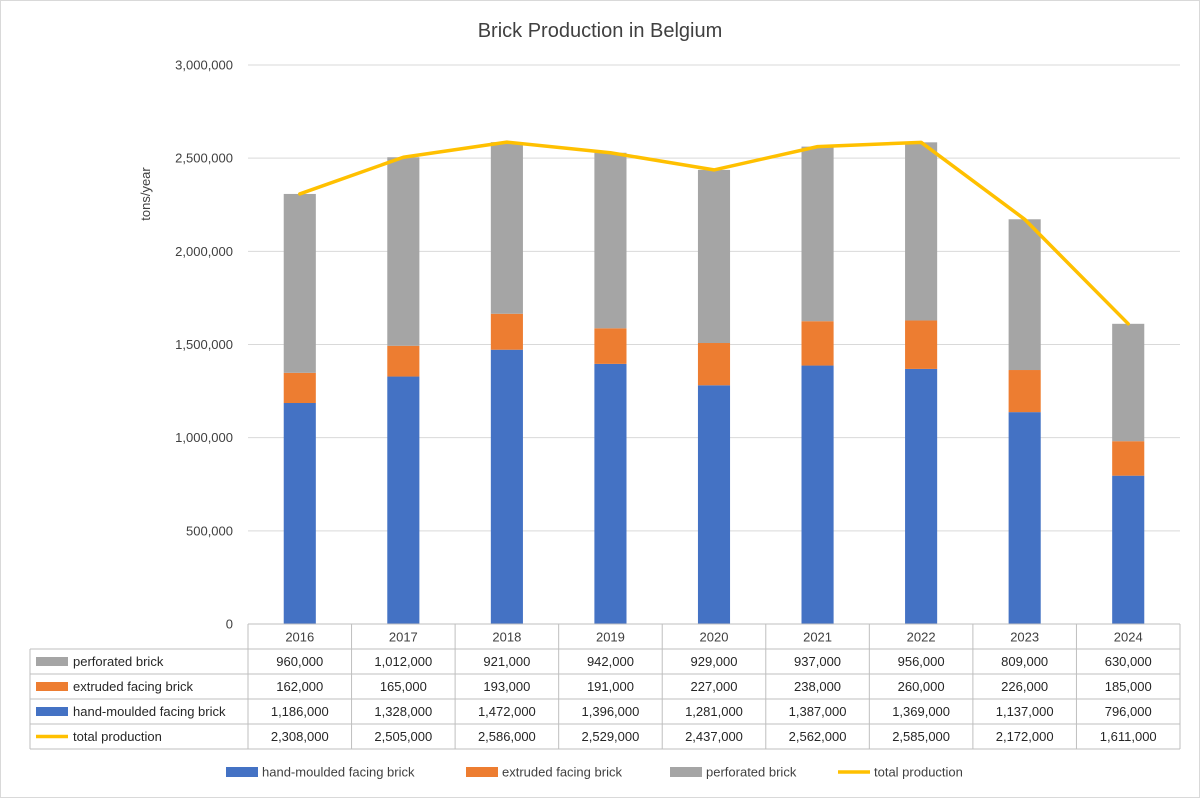  I want to click on bar-extruded-facing-brick-2019, so click(610, 346).